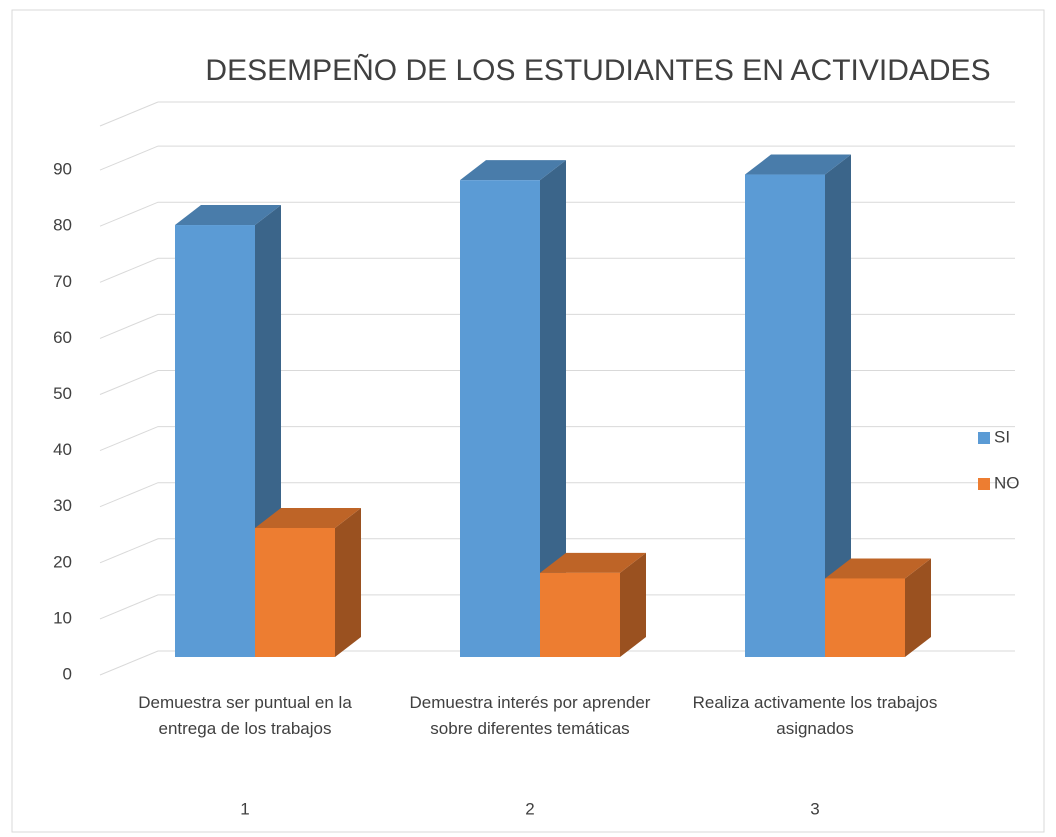  What do you see at coordinates (62, 337) in the screenshot?
I see `y-tick-label: 60` at bounding box center [62, 337].